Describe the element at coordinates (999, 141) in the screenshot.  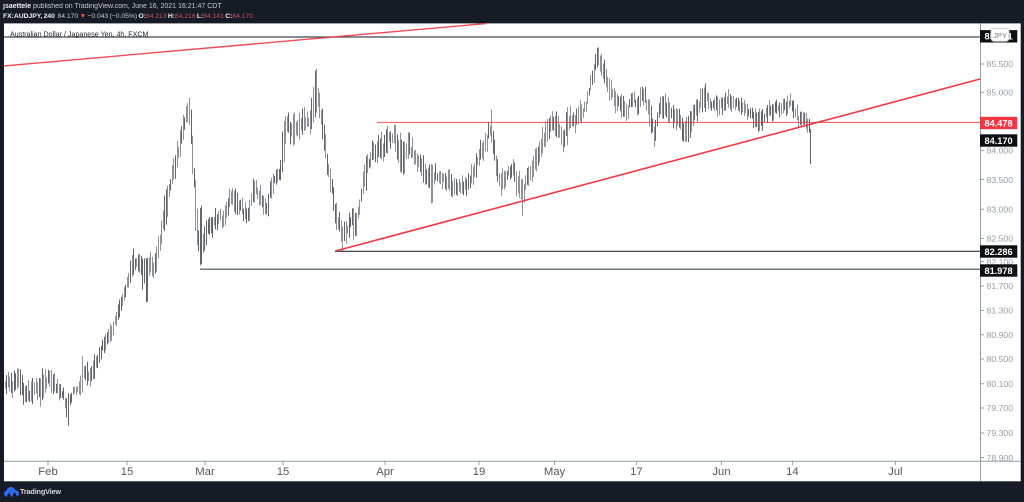
I see `svg-text: 84.170` at that location.